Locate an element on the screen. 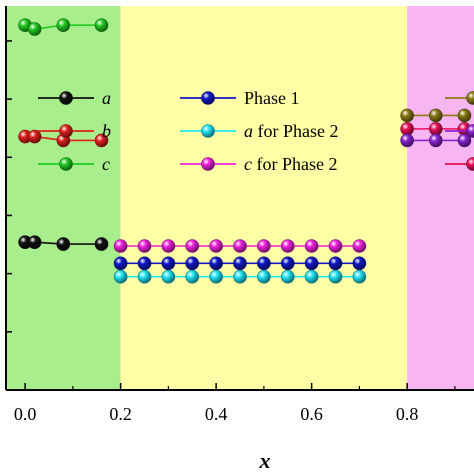  legend-item-c_green: c is located at coordinates (74, 164).